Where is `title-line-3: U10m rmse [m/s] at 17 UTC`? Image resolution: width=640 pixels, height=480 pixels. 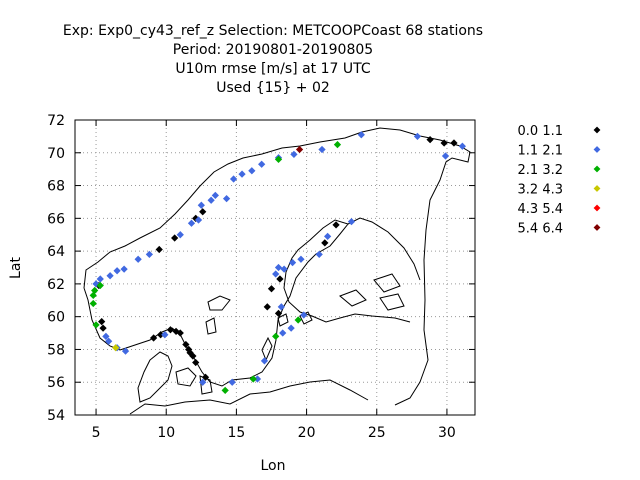 title-line-3: U10m rmse [m/s] at 17 UTC is located at coordinates (272, 69).